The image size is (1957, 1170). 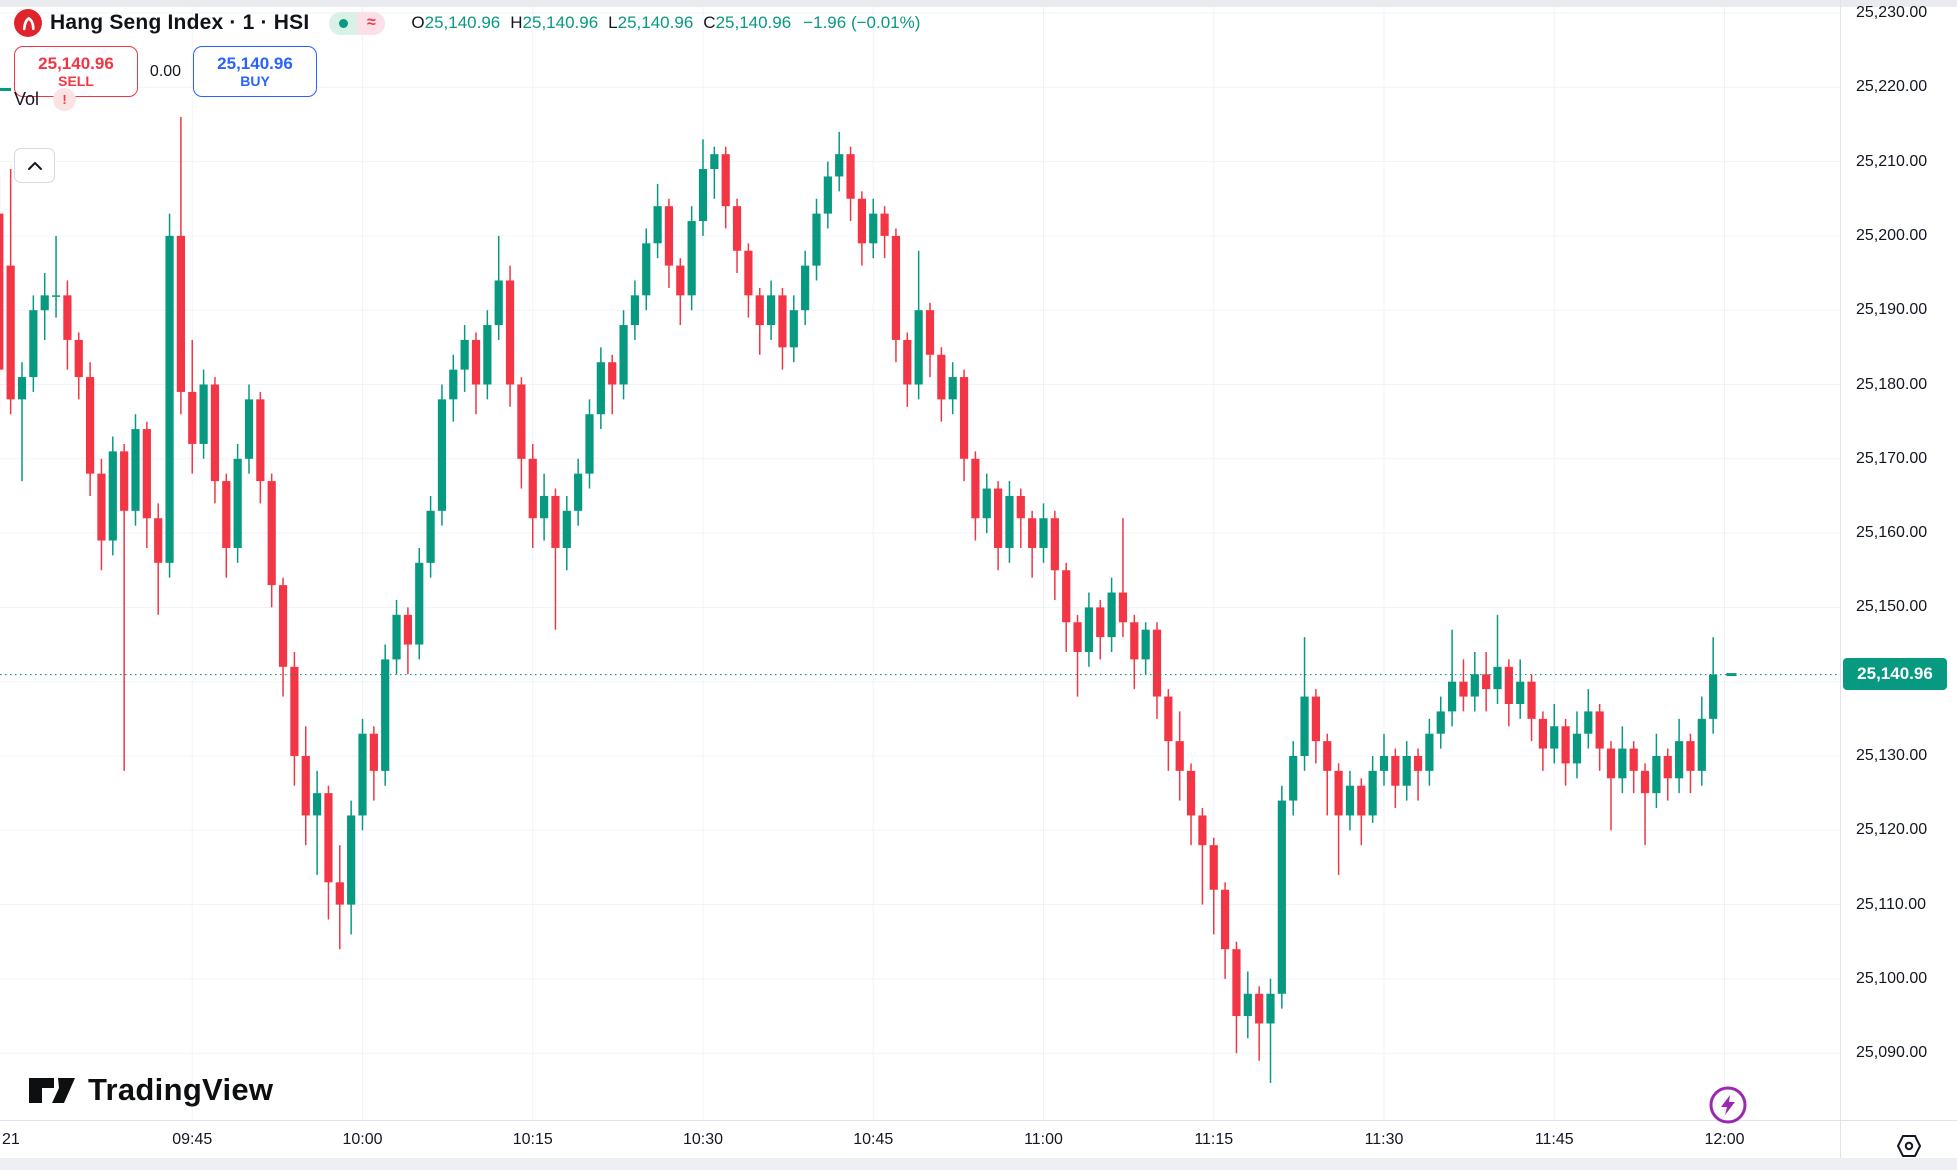 What do you see at coordinates (362, 1139) in the screenshot?
I see `time-axis-label: 10:00` at bounding box center [362, 1139].